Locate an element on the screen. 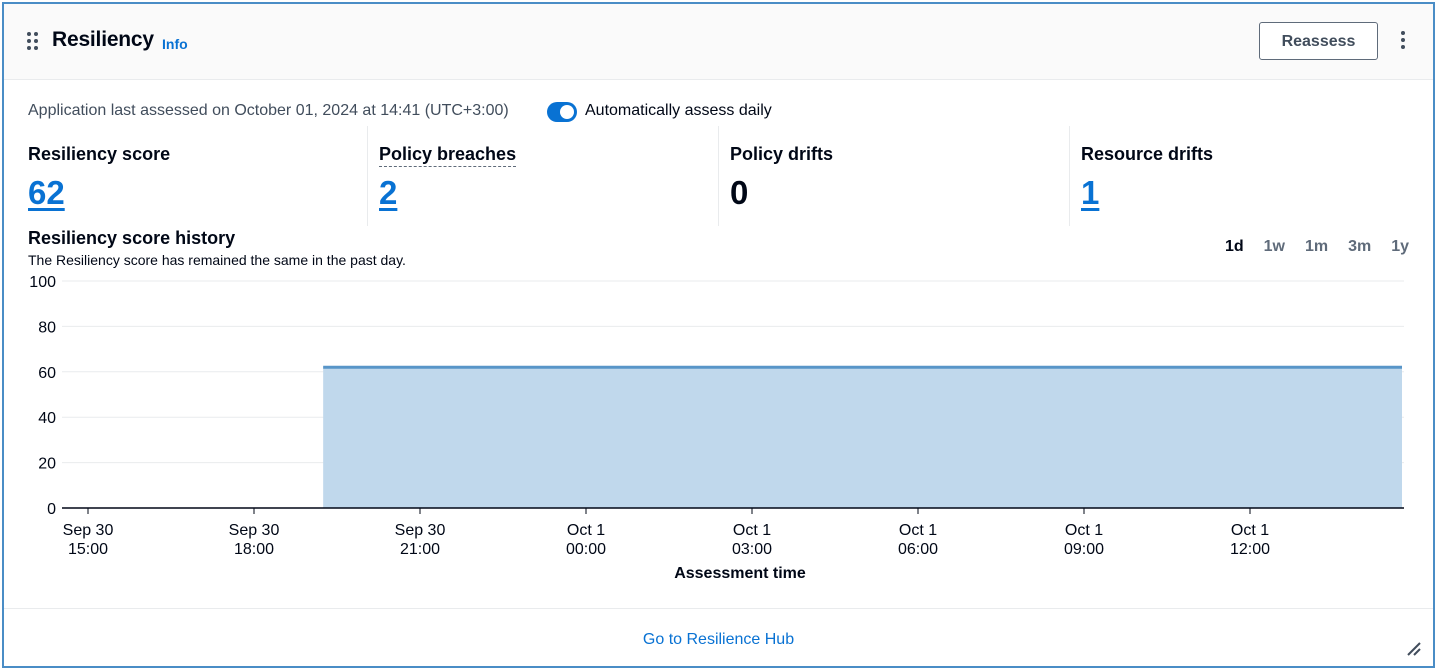  resiliency-score-link: 62 is located at coordinates (46, 192).